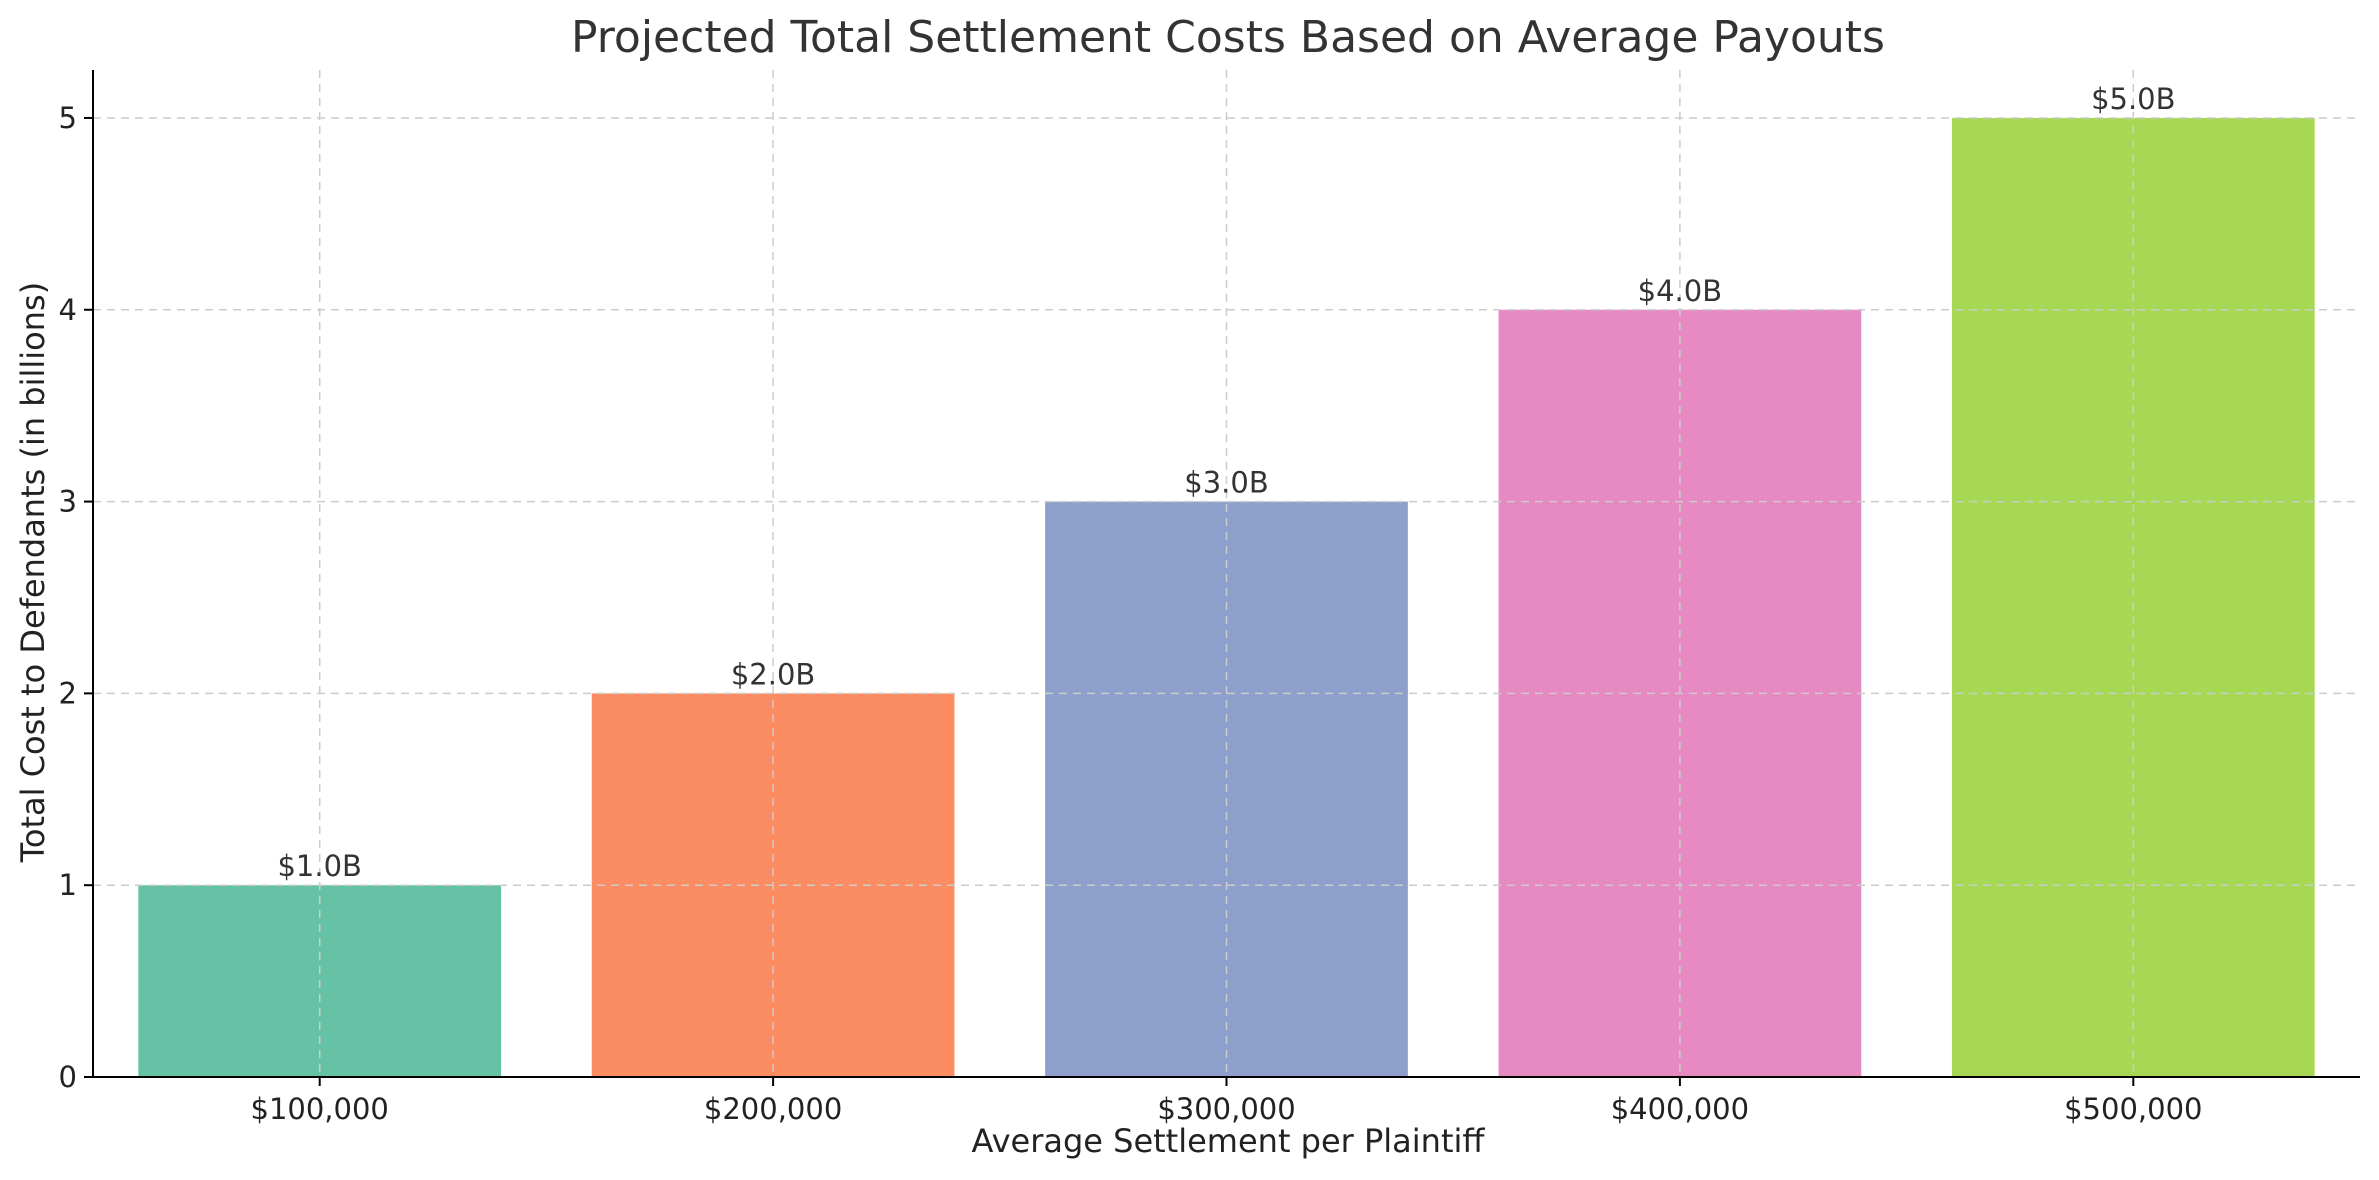 The width and height of the screenshot is (2379, 1180). Describe the element at coordinates (1680, 291) in the screenshot. I see `bar-data-label: $4.0B` at that location.